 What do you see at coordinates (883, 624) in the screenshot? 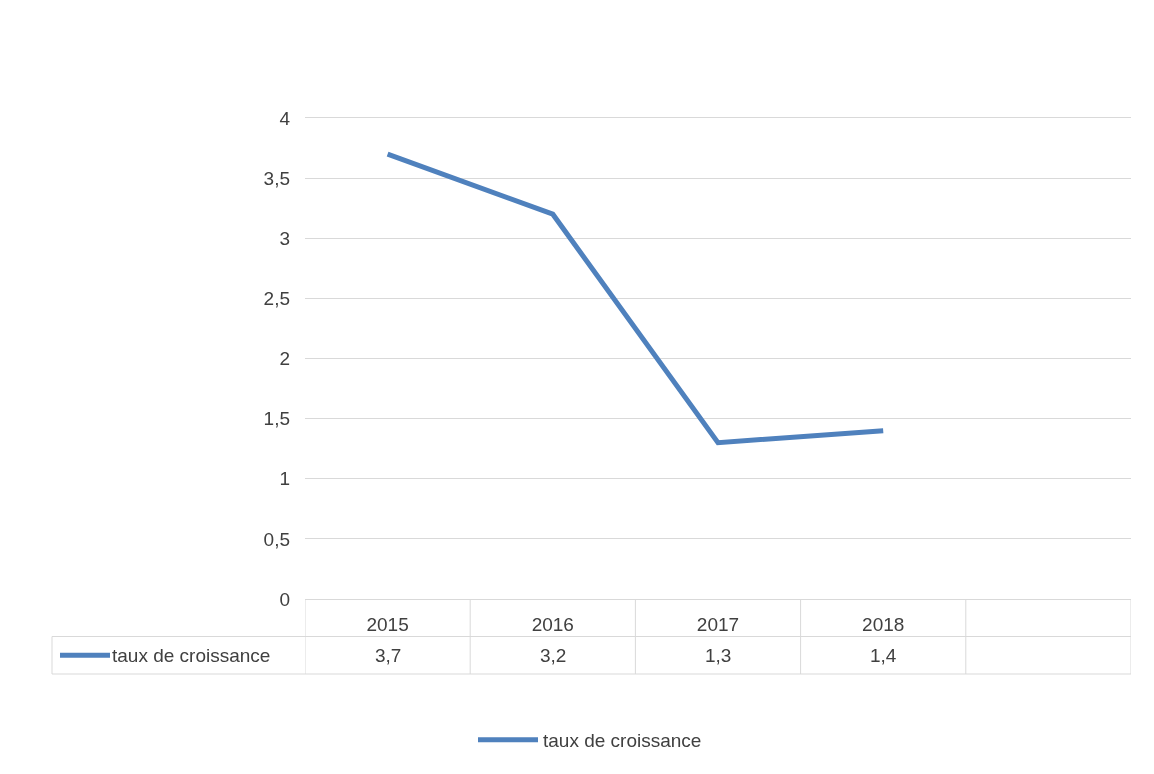
I see `x-tick-label: 2018` at bounding box center [883, 624].